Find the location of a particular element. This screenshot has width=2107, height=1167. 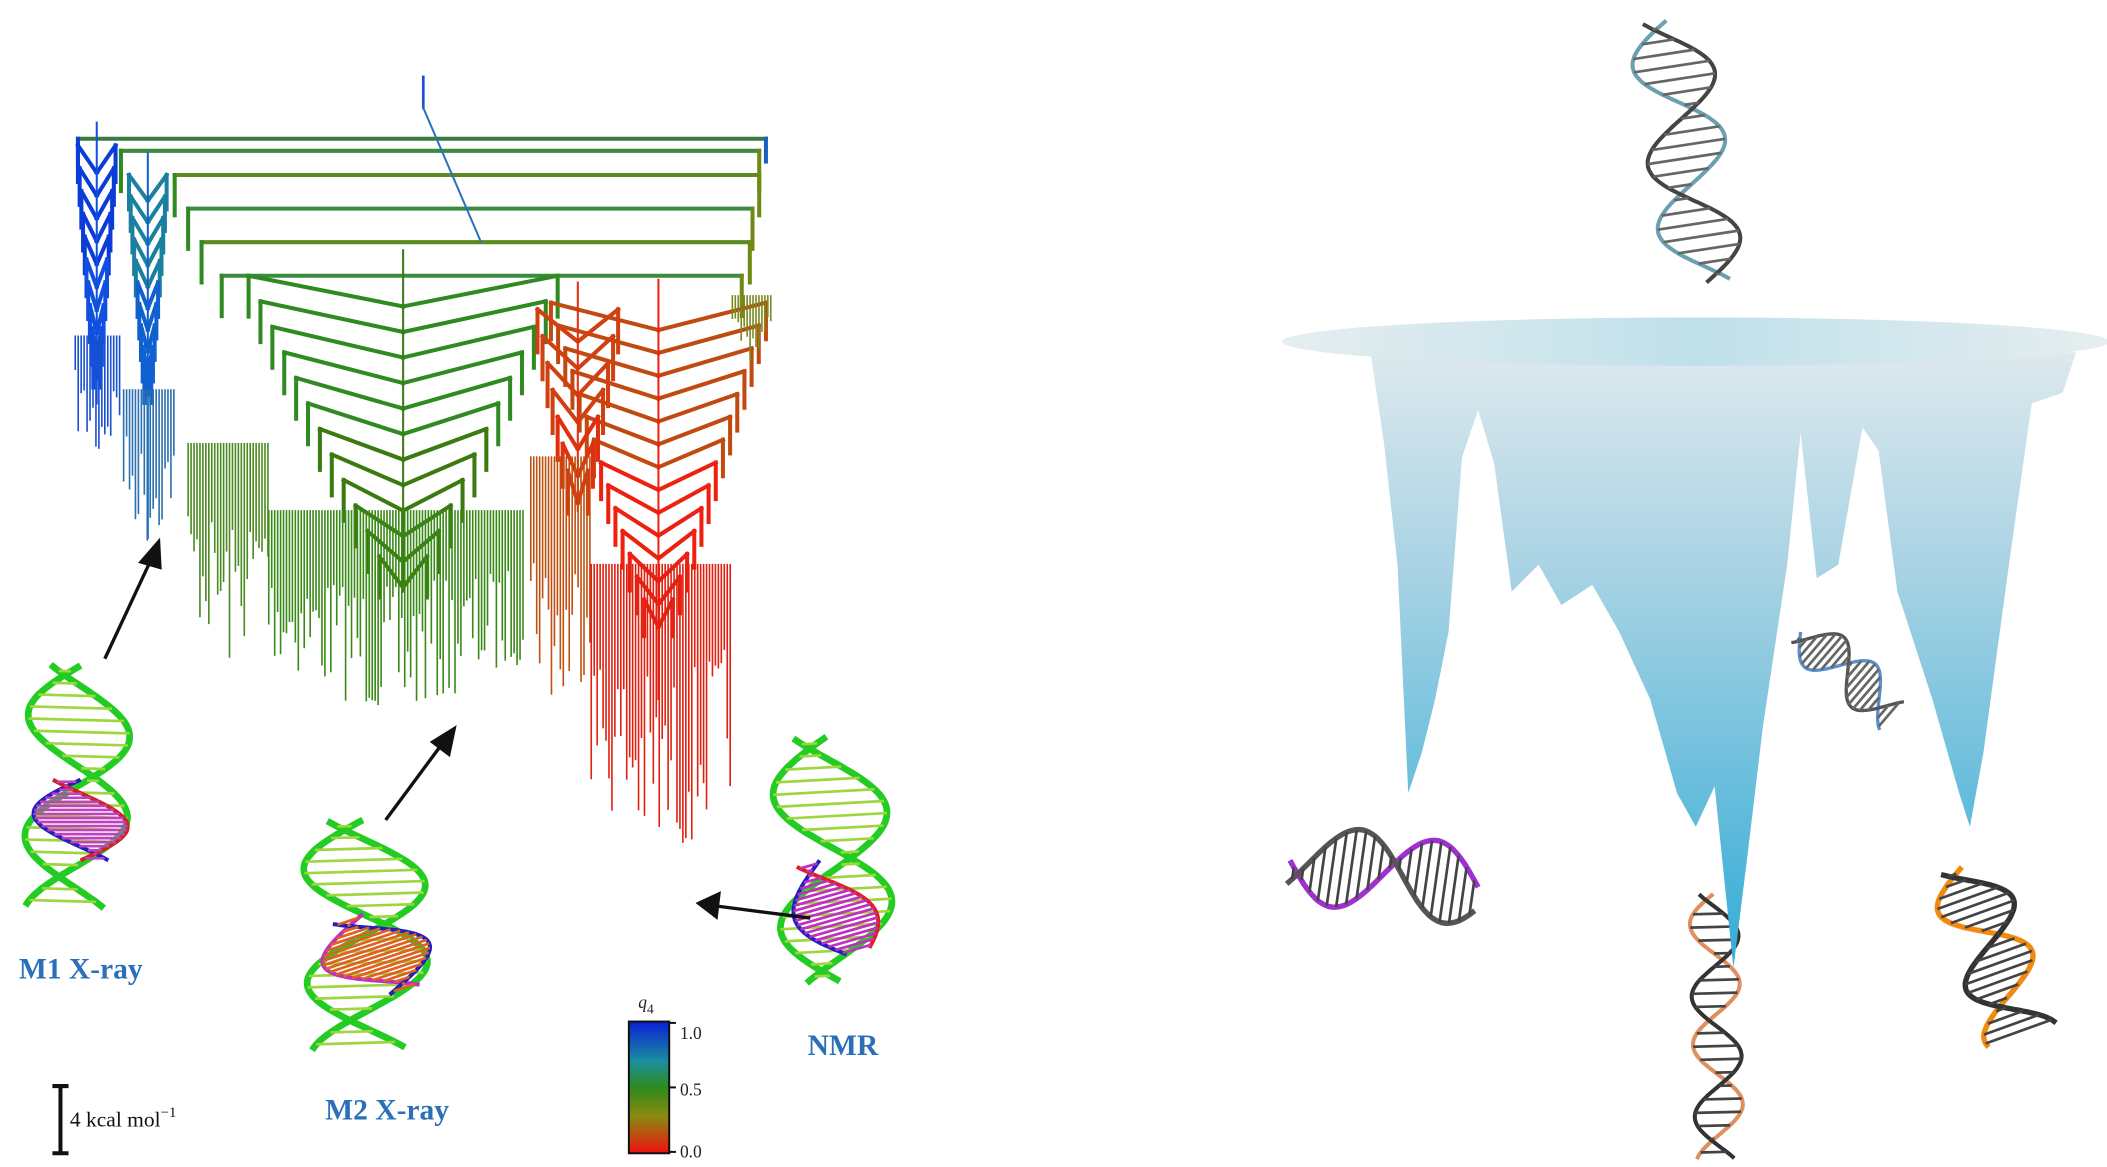

colorbar-tick: 1.0 is located at coordinates (691, 1033).